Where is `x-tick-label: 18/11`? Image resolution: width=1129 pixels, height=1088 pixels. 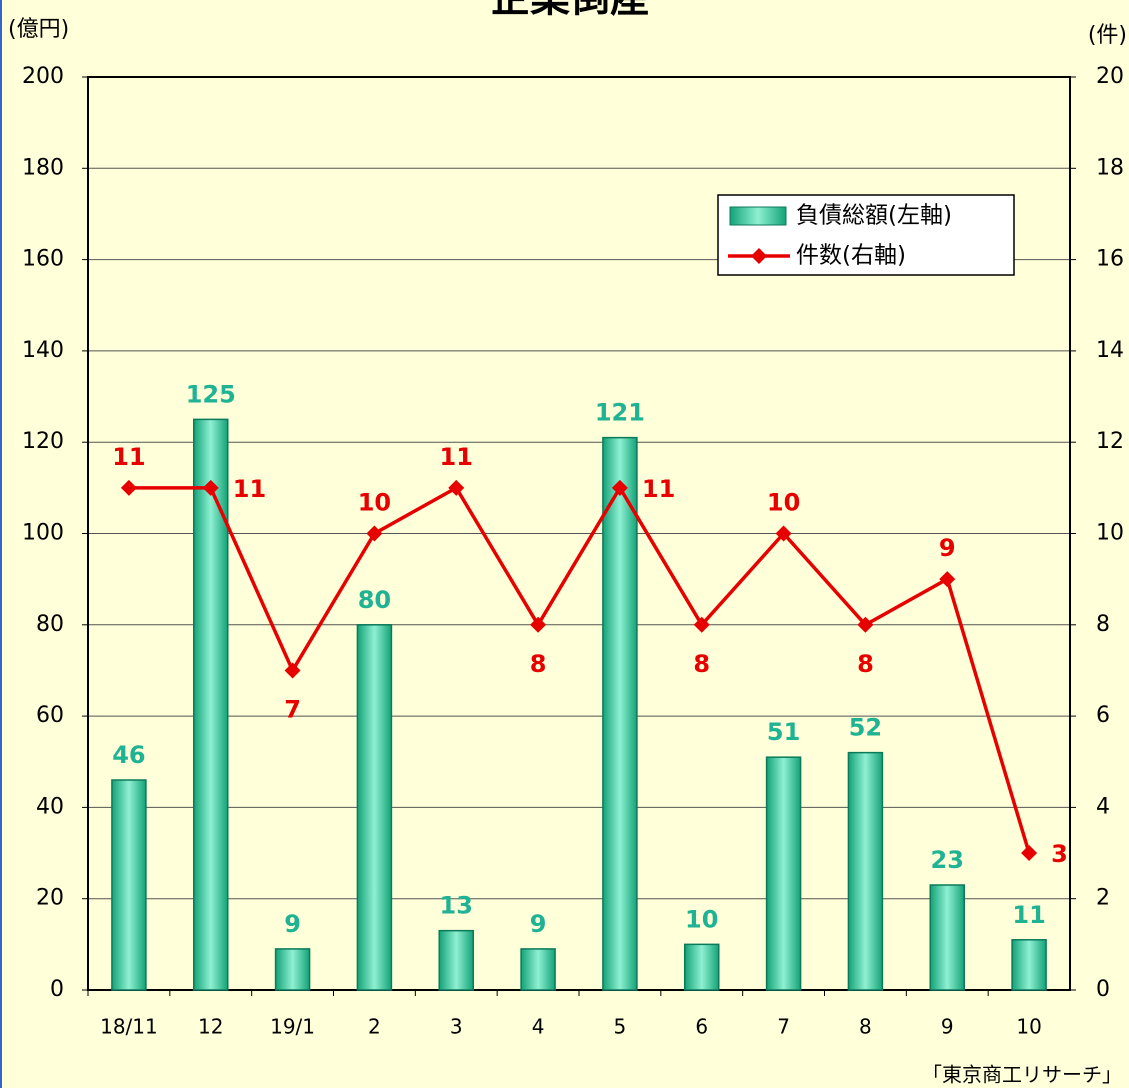 x-tick-label: 18/11 is located at coordinates (129, 1027).